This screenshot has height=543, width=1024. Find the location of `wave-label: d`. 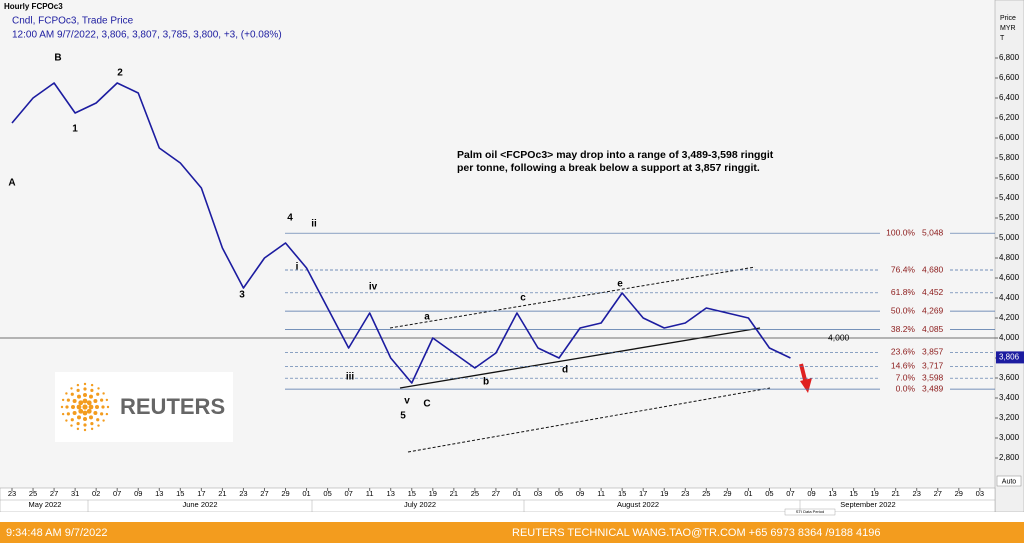

wave-label: d is located at coordinates (565, 370).